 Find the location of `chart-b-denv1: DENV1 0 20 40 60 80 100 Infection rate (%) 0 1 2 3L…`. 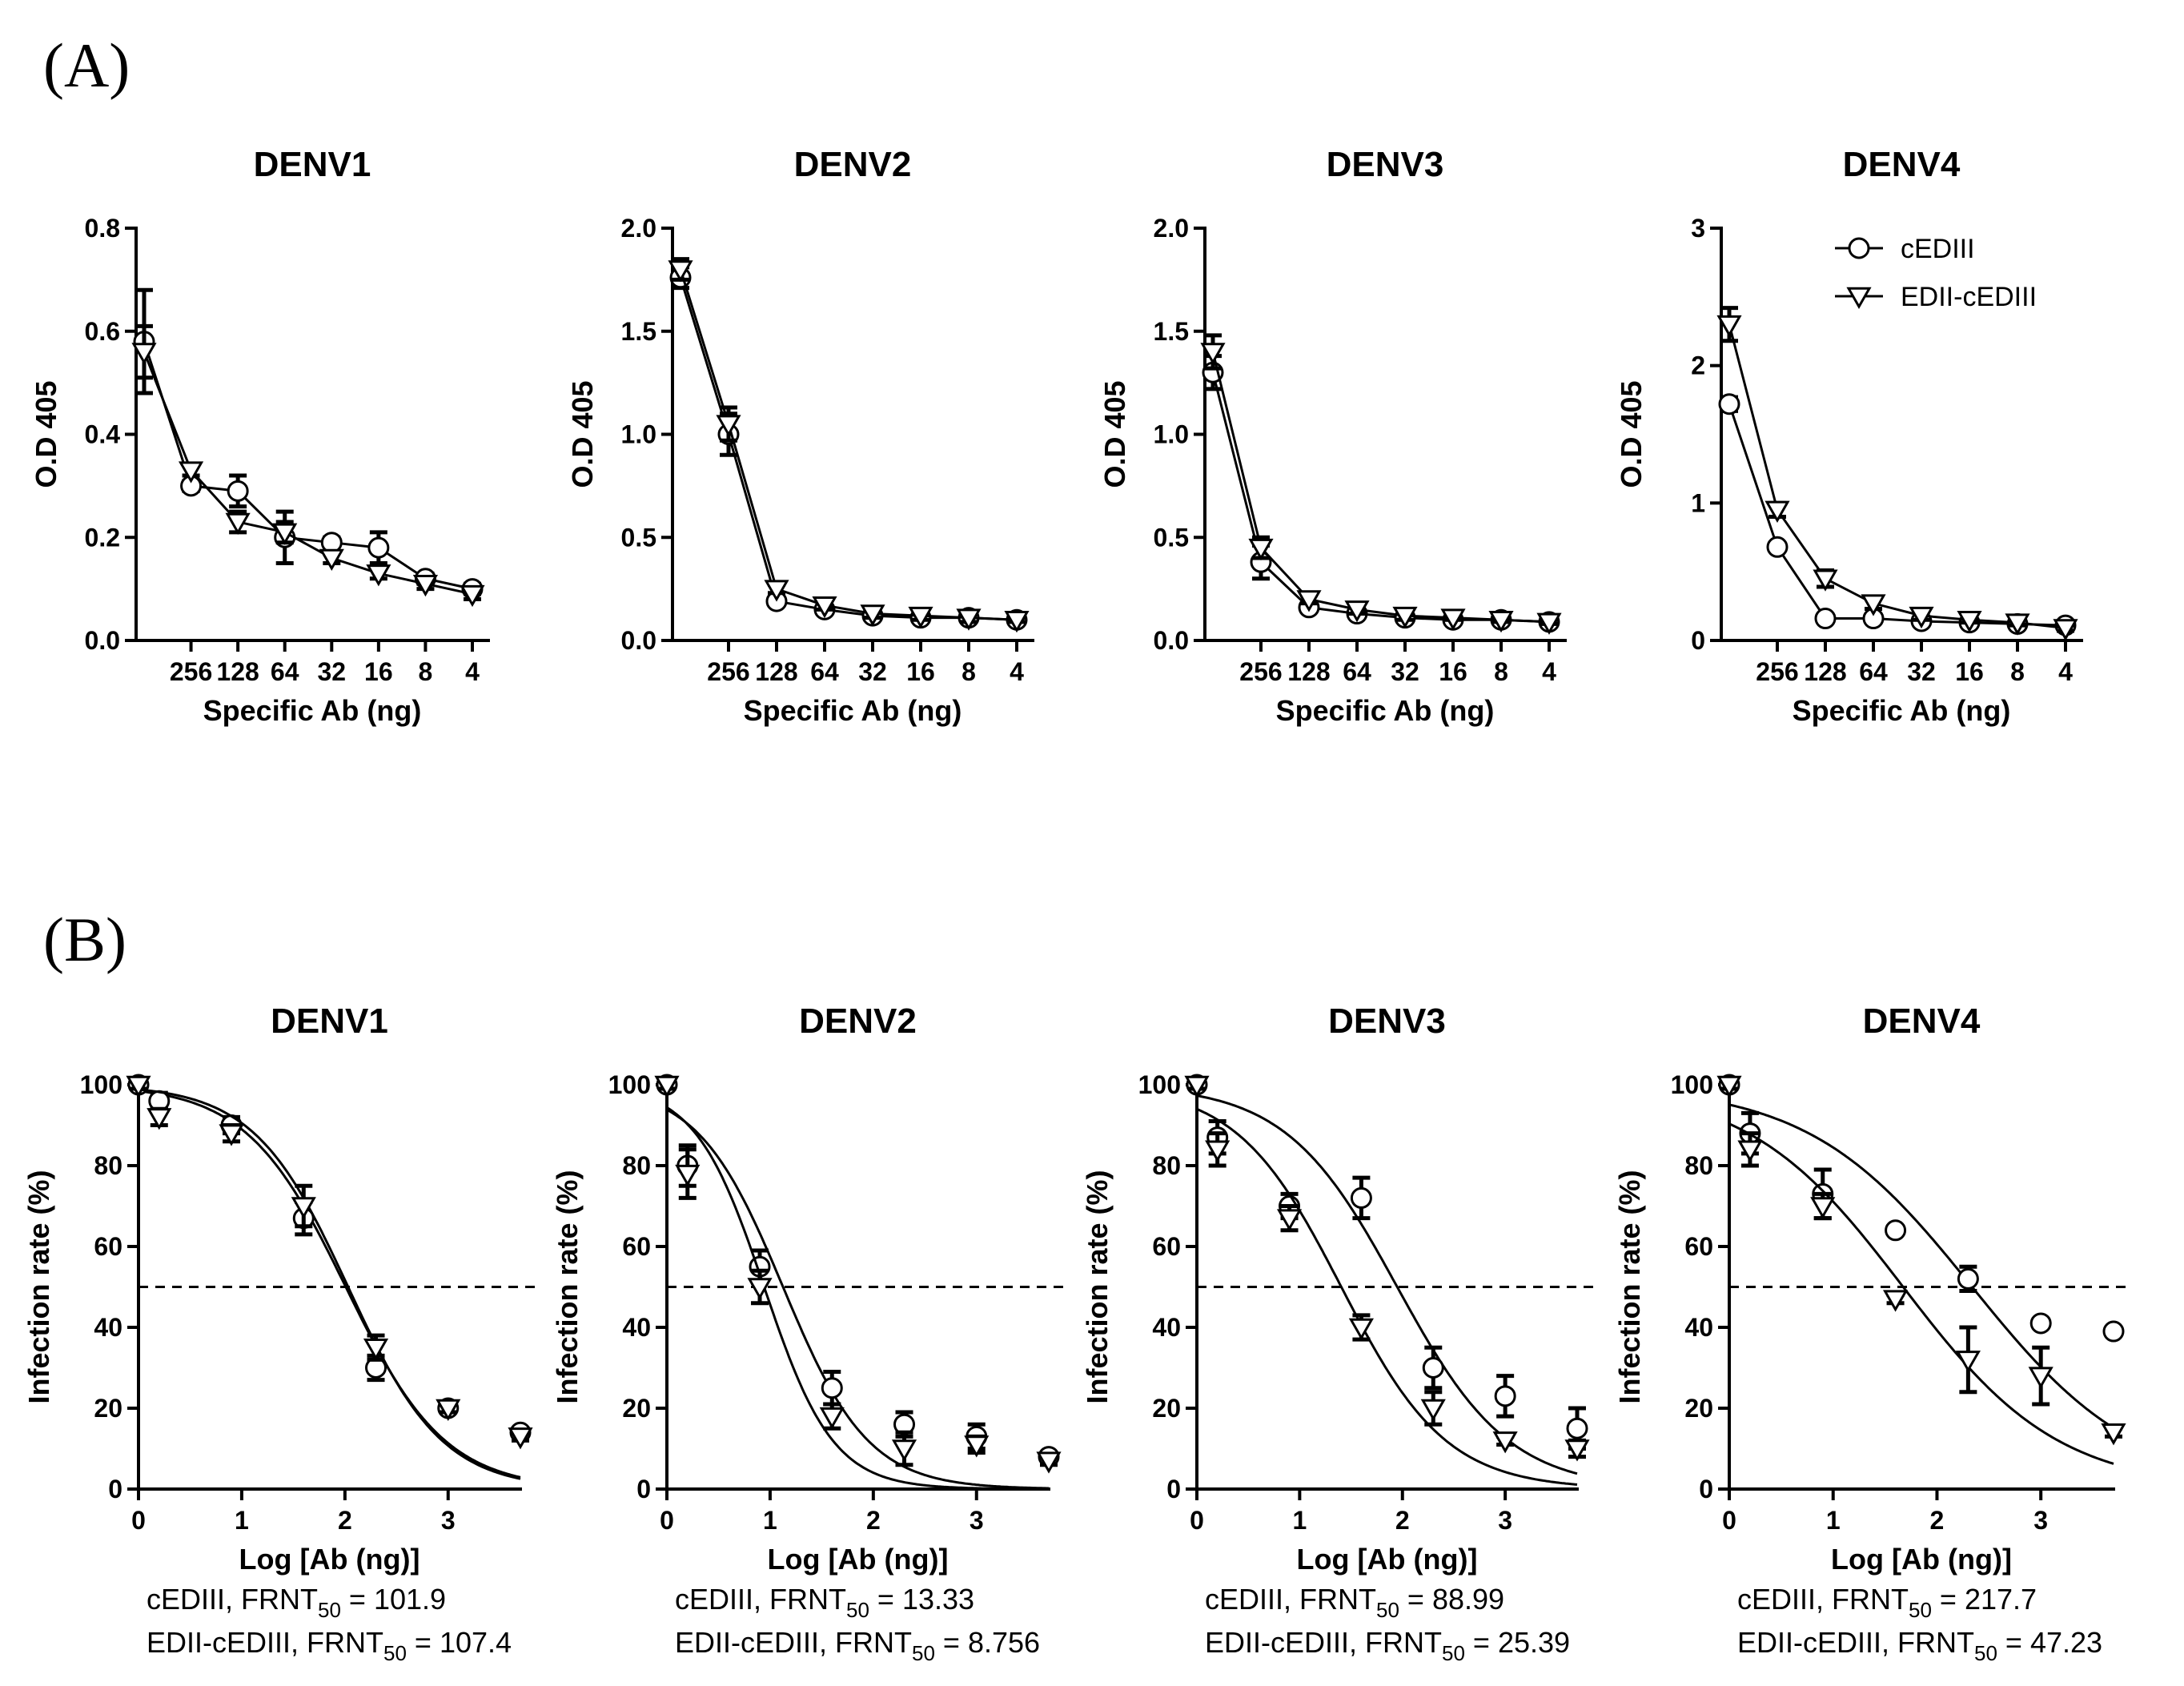

chart-b-denv1: DENV1 0 20 40 60 80 100 Infection rate (%) 0 1 2 3L… is located at coordinates (279, 1333).